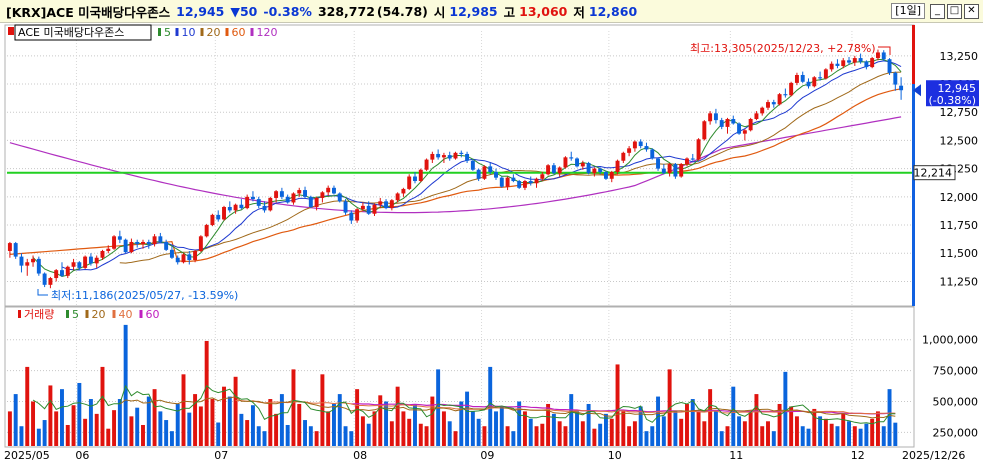  Describe the element at coordinates (959, 197) in the screenshot. I see `price-tick-label: 12,000` at that location.